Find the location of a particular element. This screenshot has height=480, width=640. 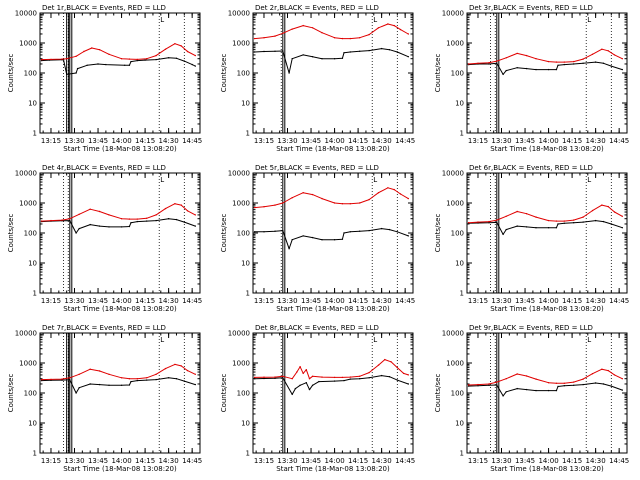

y-tick-label: 10 is located at coordinates (245, 104).